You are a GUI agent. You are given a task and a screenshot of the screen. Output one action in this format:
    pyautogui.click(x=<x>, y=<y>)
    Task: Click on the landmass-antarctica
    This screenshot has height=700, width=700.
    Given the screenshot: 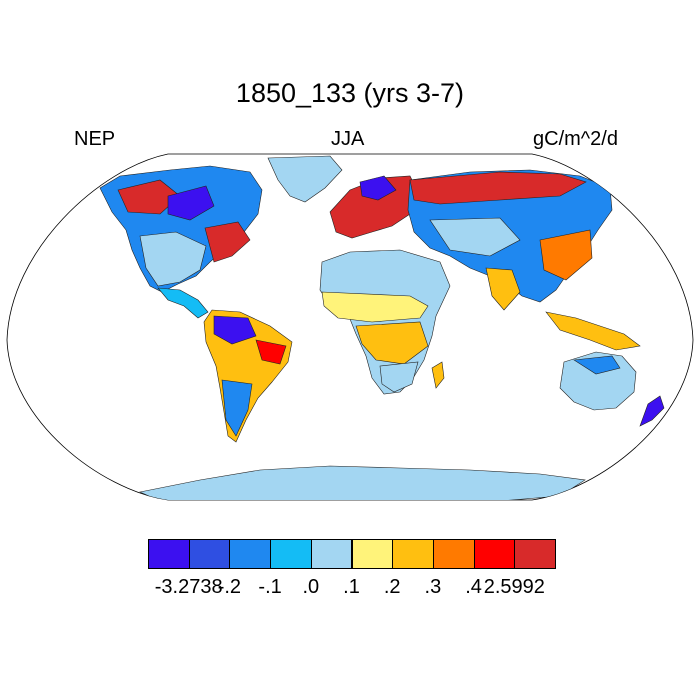 What is the action you would take?
    pyautogui.click(x=362, y=482)
    